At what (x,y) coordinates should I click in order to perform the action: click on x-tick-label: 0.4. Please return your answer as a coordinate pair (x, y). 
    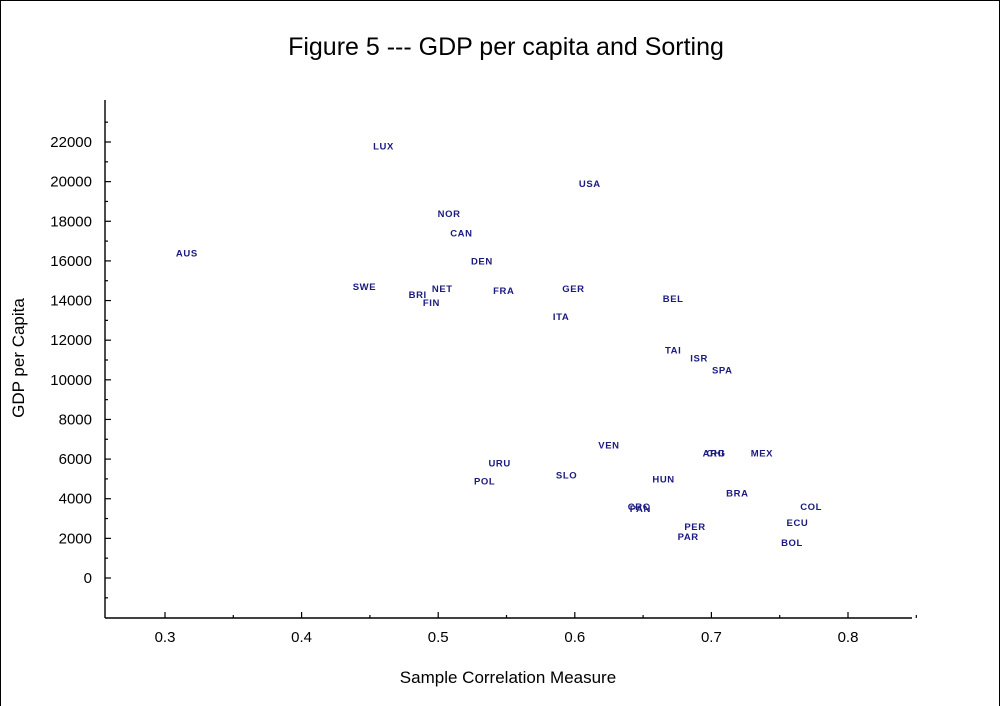
    Looking at the image, I should click on (301, 637).